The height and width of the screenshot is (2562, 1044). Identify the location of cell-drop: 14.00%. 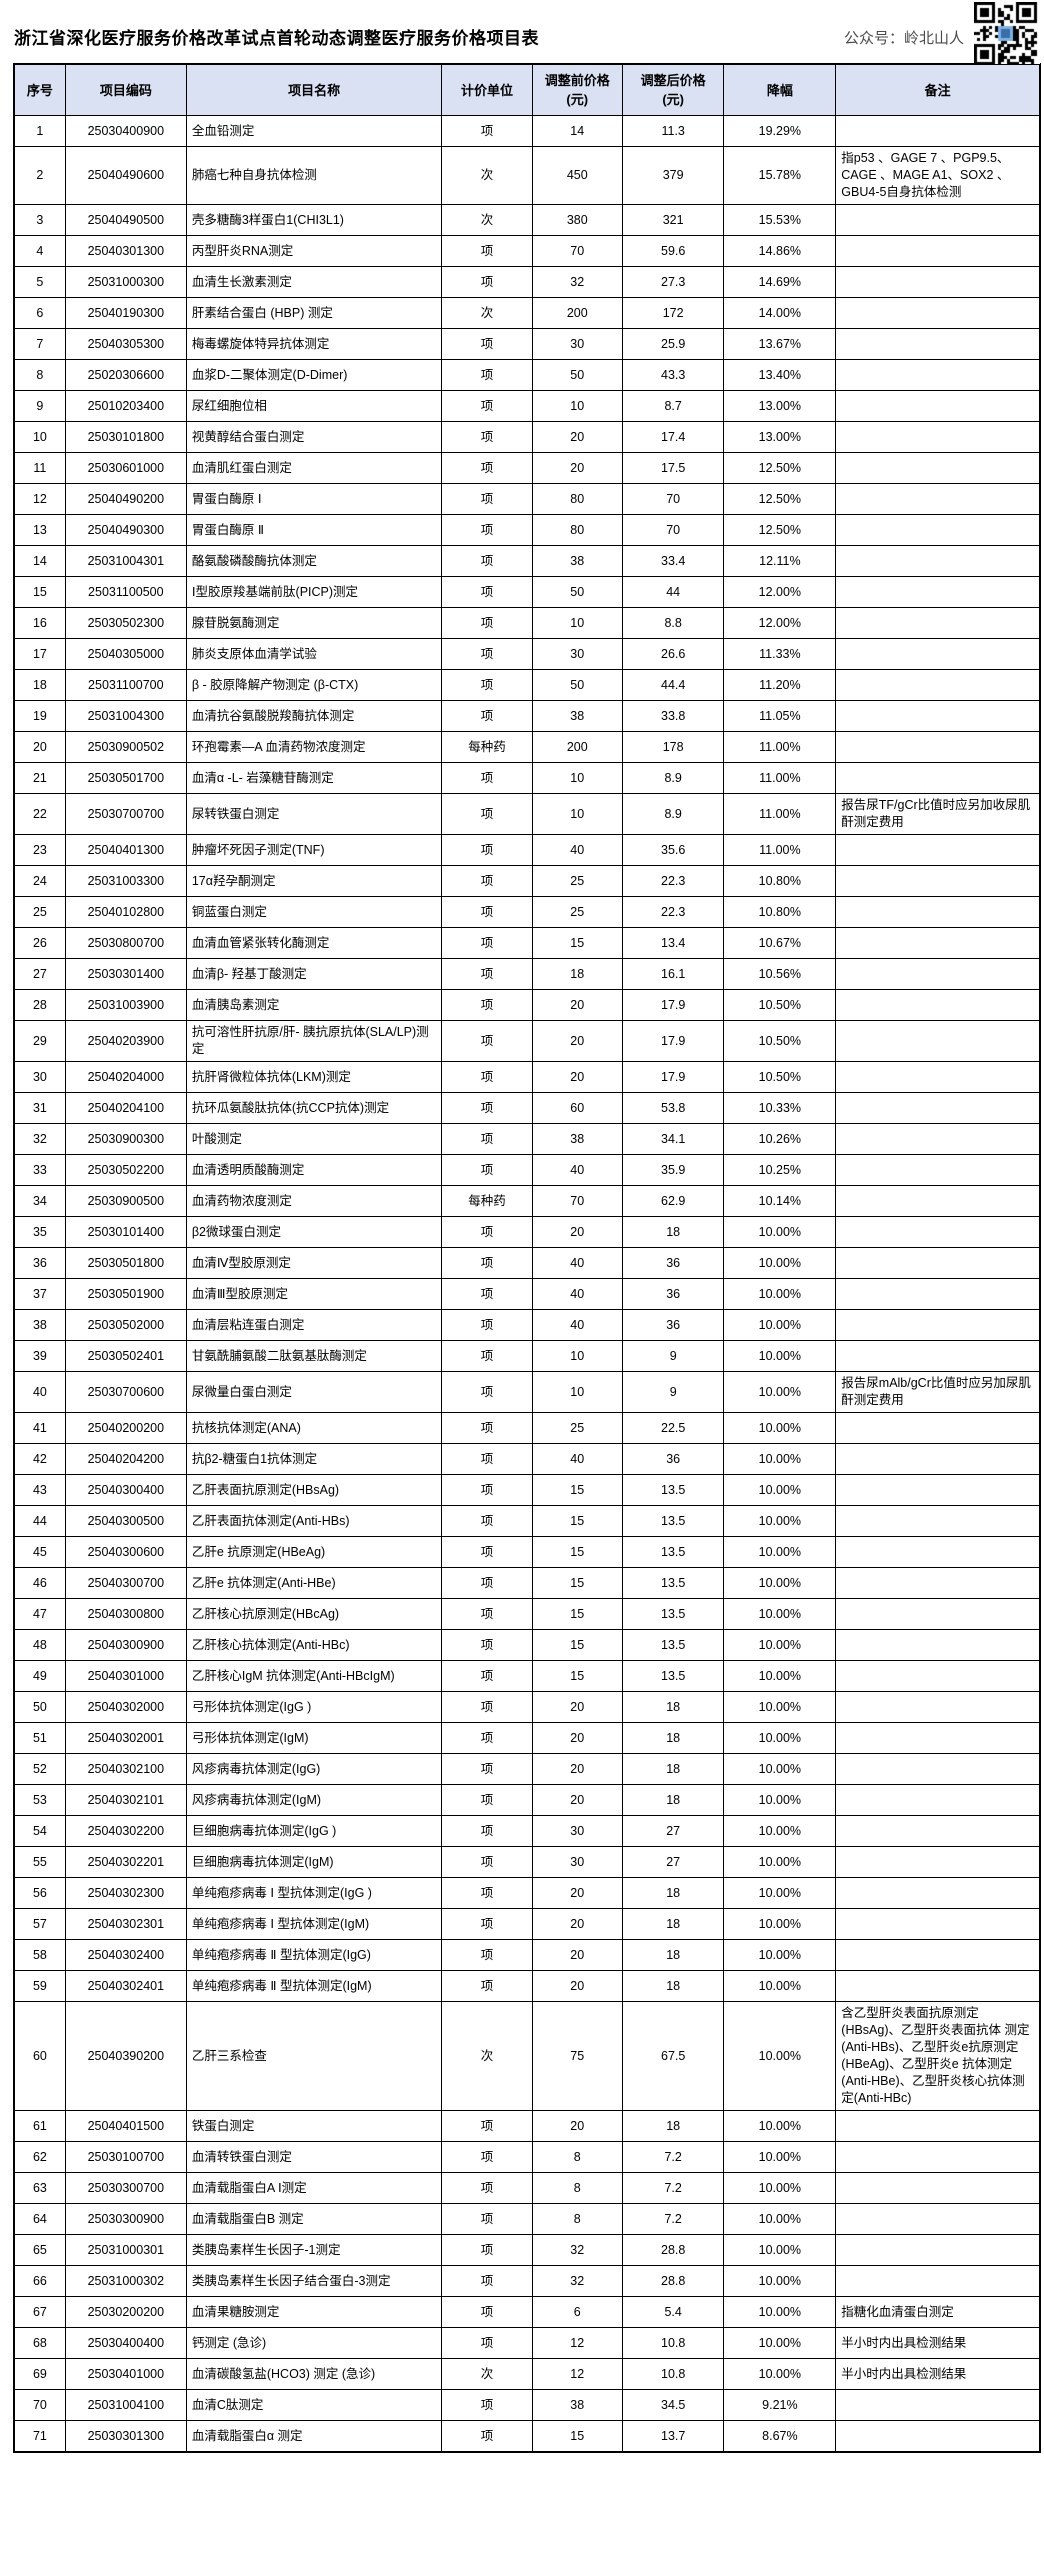
(780, 313).